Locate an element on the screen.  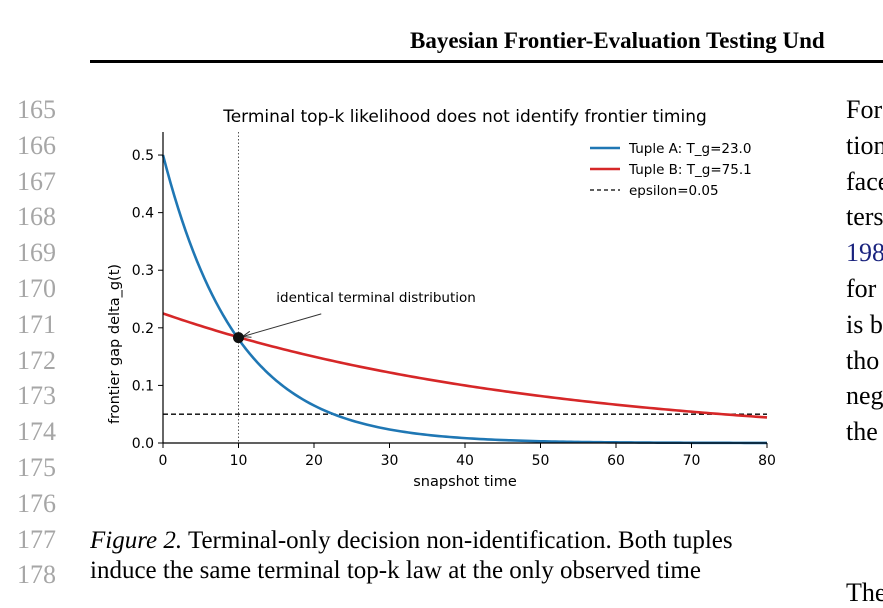
annotation-text: identical terminal distribution is located at coordinates (376, 298).